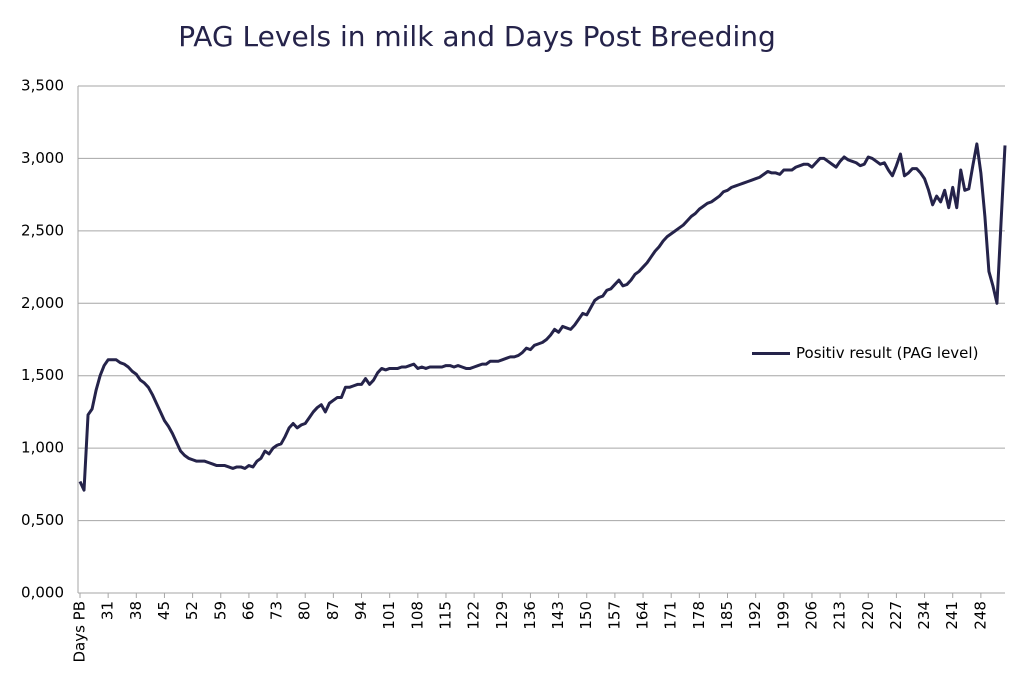  What do you see at coordinates (42, 86) in the screenshot?
I see `y-tick-label: 3,500` at bounding box center [42, 86].